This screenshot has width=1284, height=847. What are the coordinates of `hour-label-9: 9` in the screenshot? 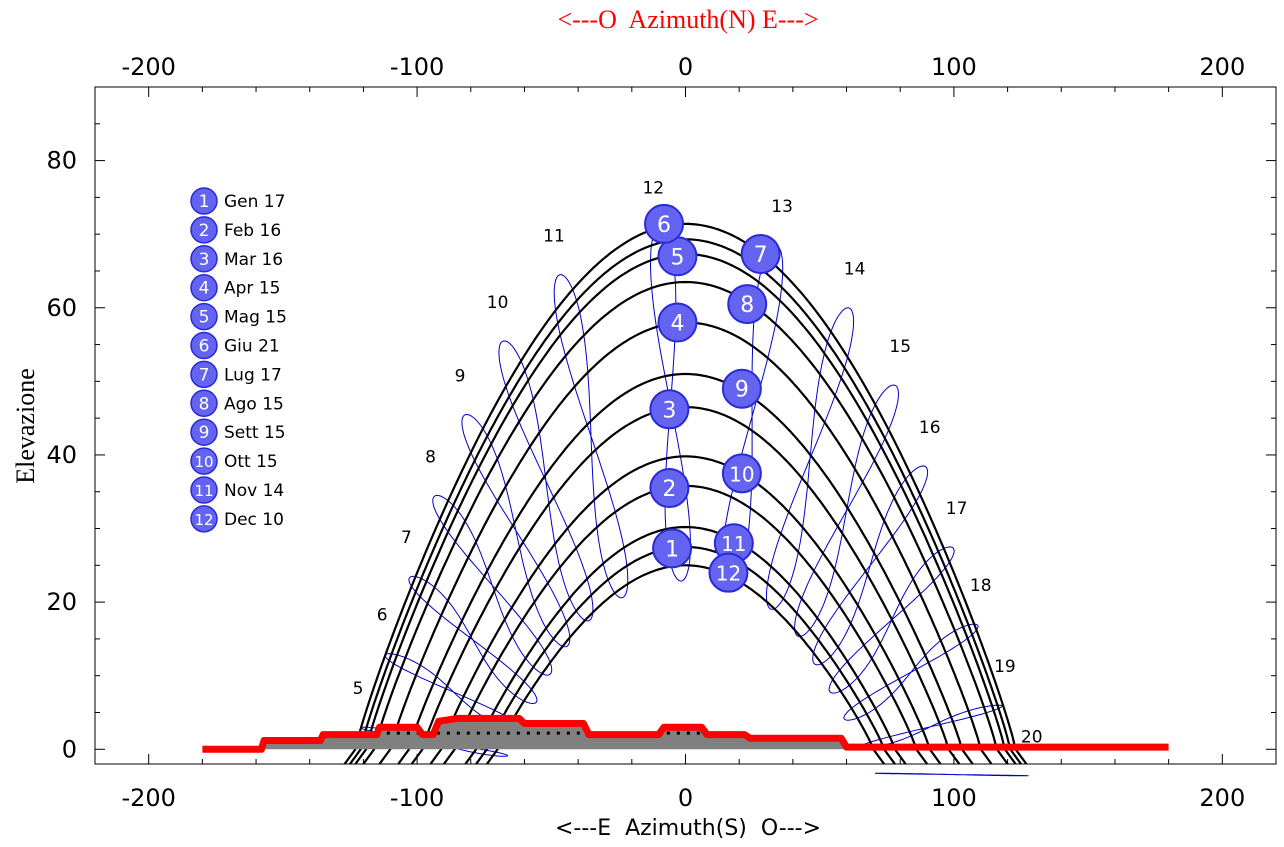 It's located at (460, 376).